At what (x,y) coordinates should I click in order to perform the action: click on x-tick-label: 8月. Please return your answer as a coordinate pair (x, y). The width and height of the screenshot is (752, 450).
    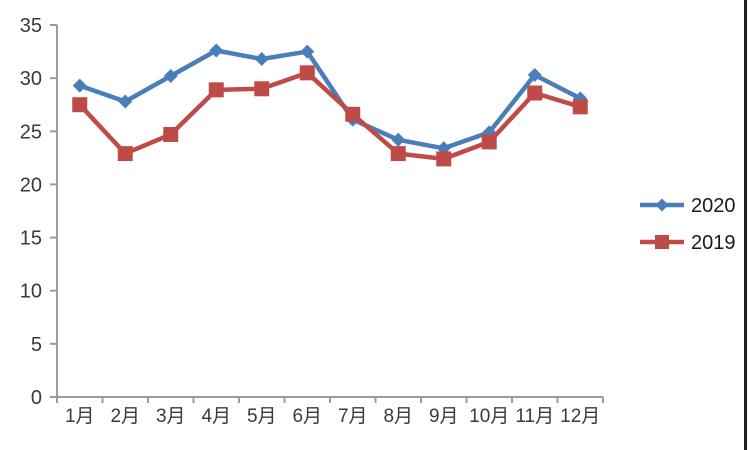
    Looking at the image, I should click on (398, 416).